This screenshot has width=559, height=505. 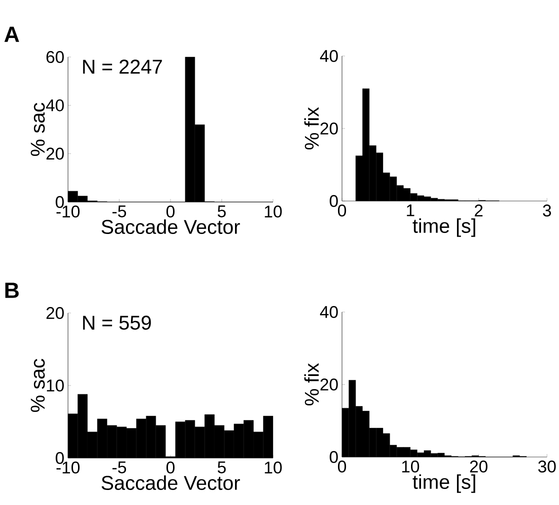 I want to click on x-tick-label: 2, so click(x=478, y=210).